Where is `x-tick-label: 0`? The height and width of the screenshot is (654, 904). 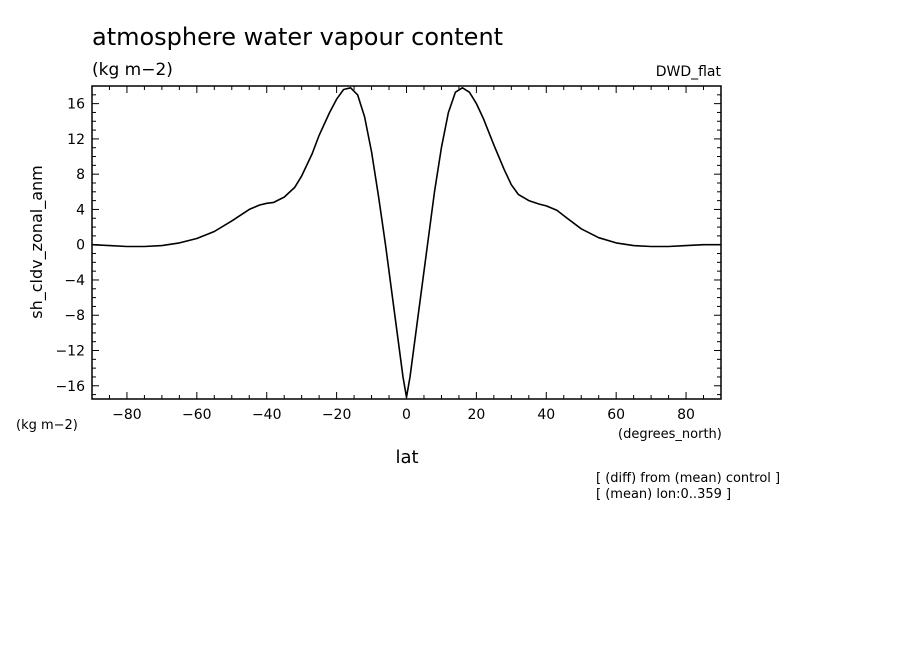 x-tick-label: 0 is located at coordinates (406, 415).